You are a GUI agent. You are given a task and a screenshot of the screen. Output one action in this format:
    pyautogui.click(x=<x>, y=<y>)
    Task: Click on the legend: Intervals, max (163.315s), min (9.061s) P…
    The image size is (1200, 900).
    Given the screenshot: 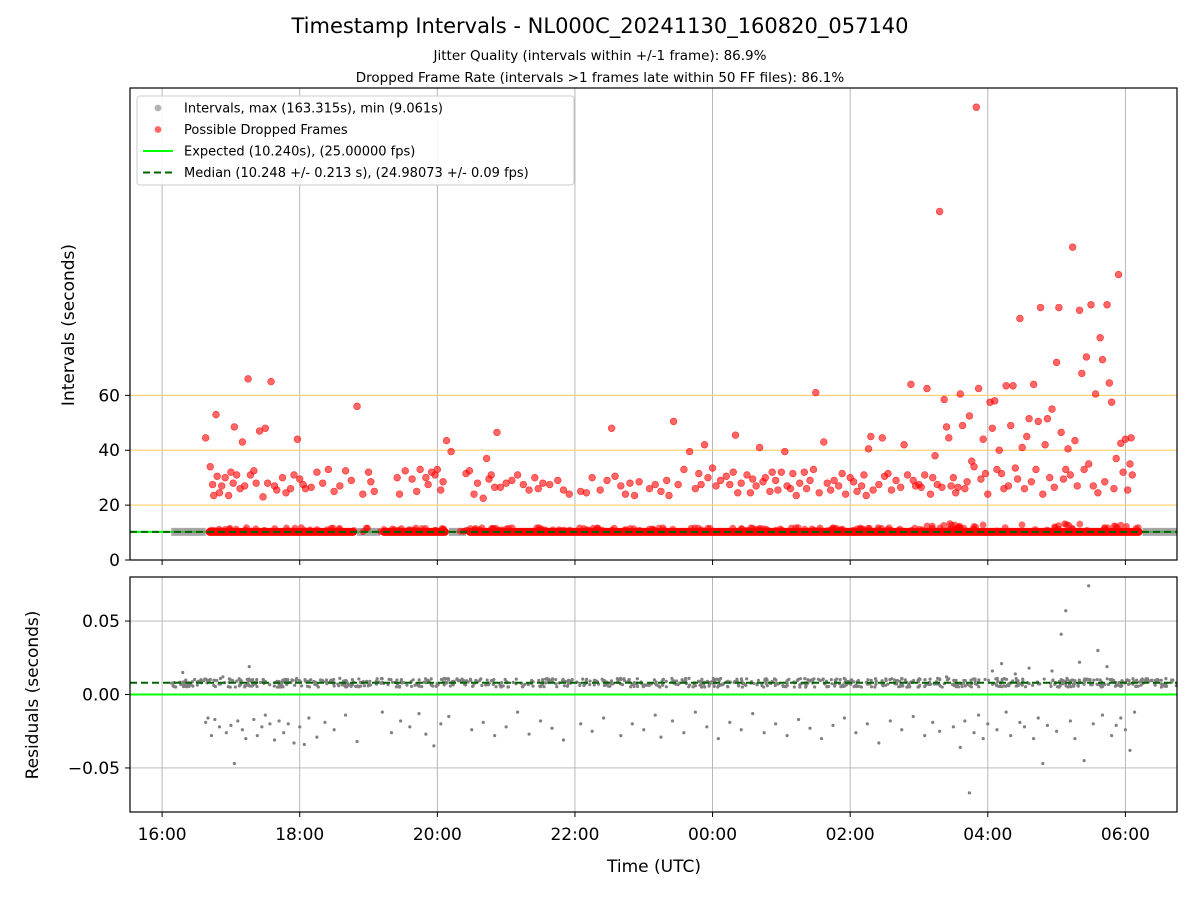 What is the action you would take?
    pyautogui.click(x=355, y=140)
    